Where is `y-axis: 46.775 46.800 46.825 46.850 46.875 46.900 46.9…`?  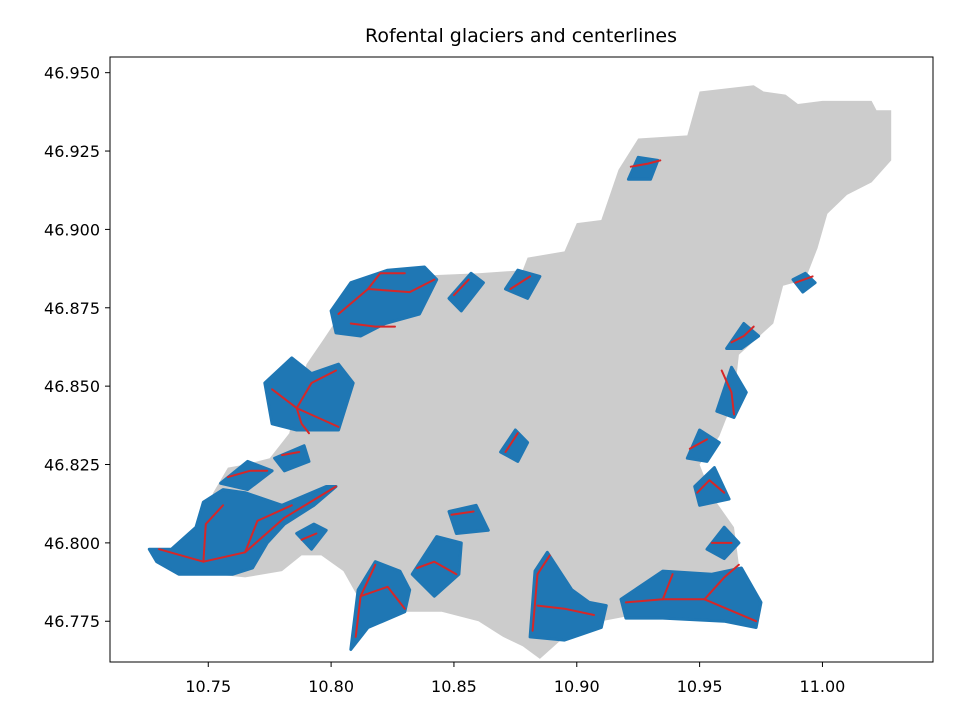 y-axis: 46.775 46.800 46.825 46.850 46.875 46.900 46.9… is located at coordinates (77, 347).